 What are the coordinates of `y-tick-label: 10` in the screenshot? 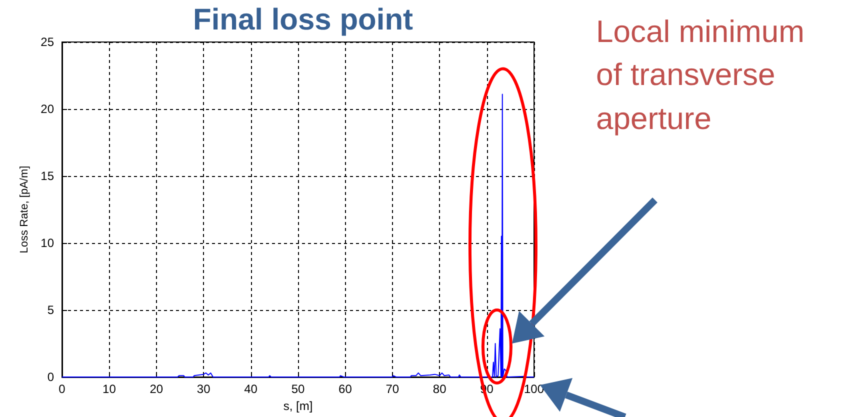 It's located at (47, 243).